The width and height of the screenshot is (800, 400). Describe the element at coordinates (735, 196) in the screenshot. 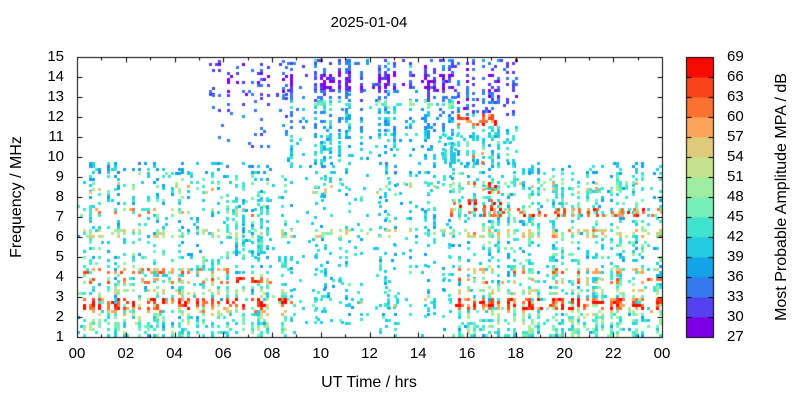

I see `colorbar-tick-label: 48` at that location.